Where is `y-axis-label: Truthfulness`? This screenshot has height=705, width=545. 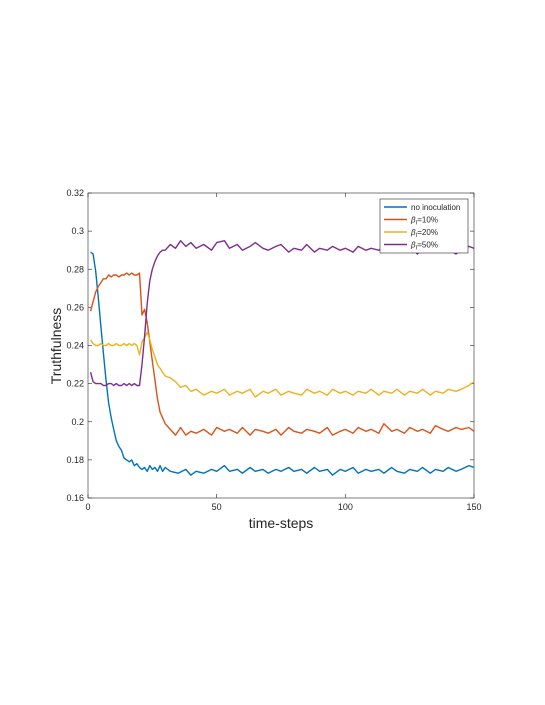
y-axis-label: Truthfulness is located at coordinates (56, 346).